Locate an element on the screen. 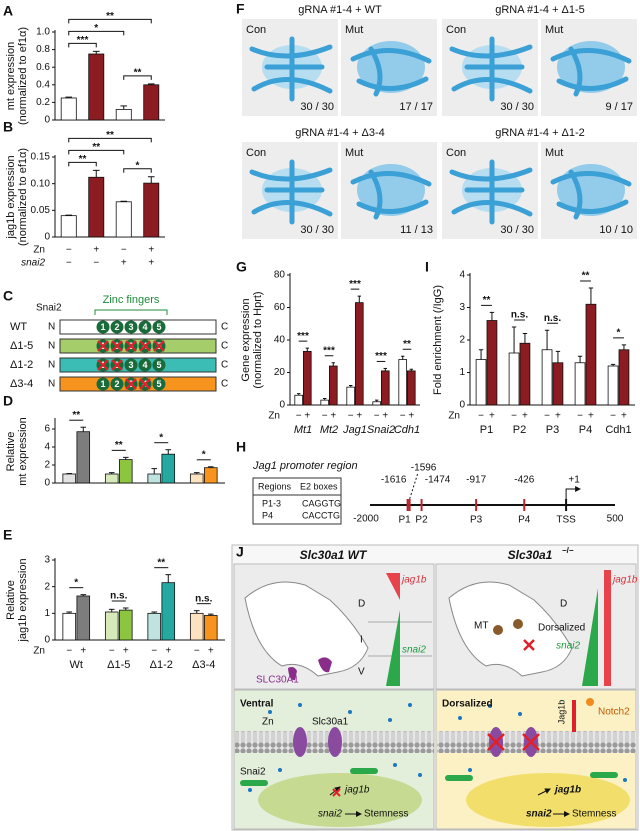  axis-end-label: 500 is located at coordinates (615, 519).